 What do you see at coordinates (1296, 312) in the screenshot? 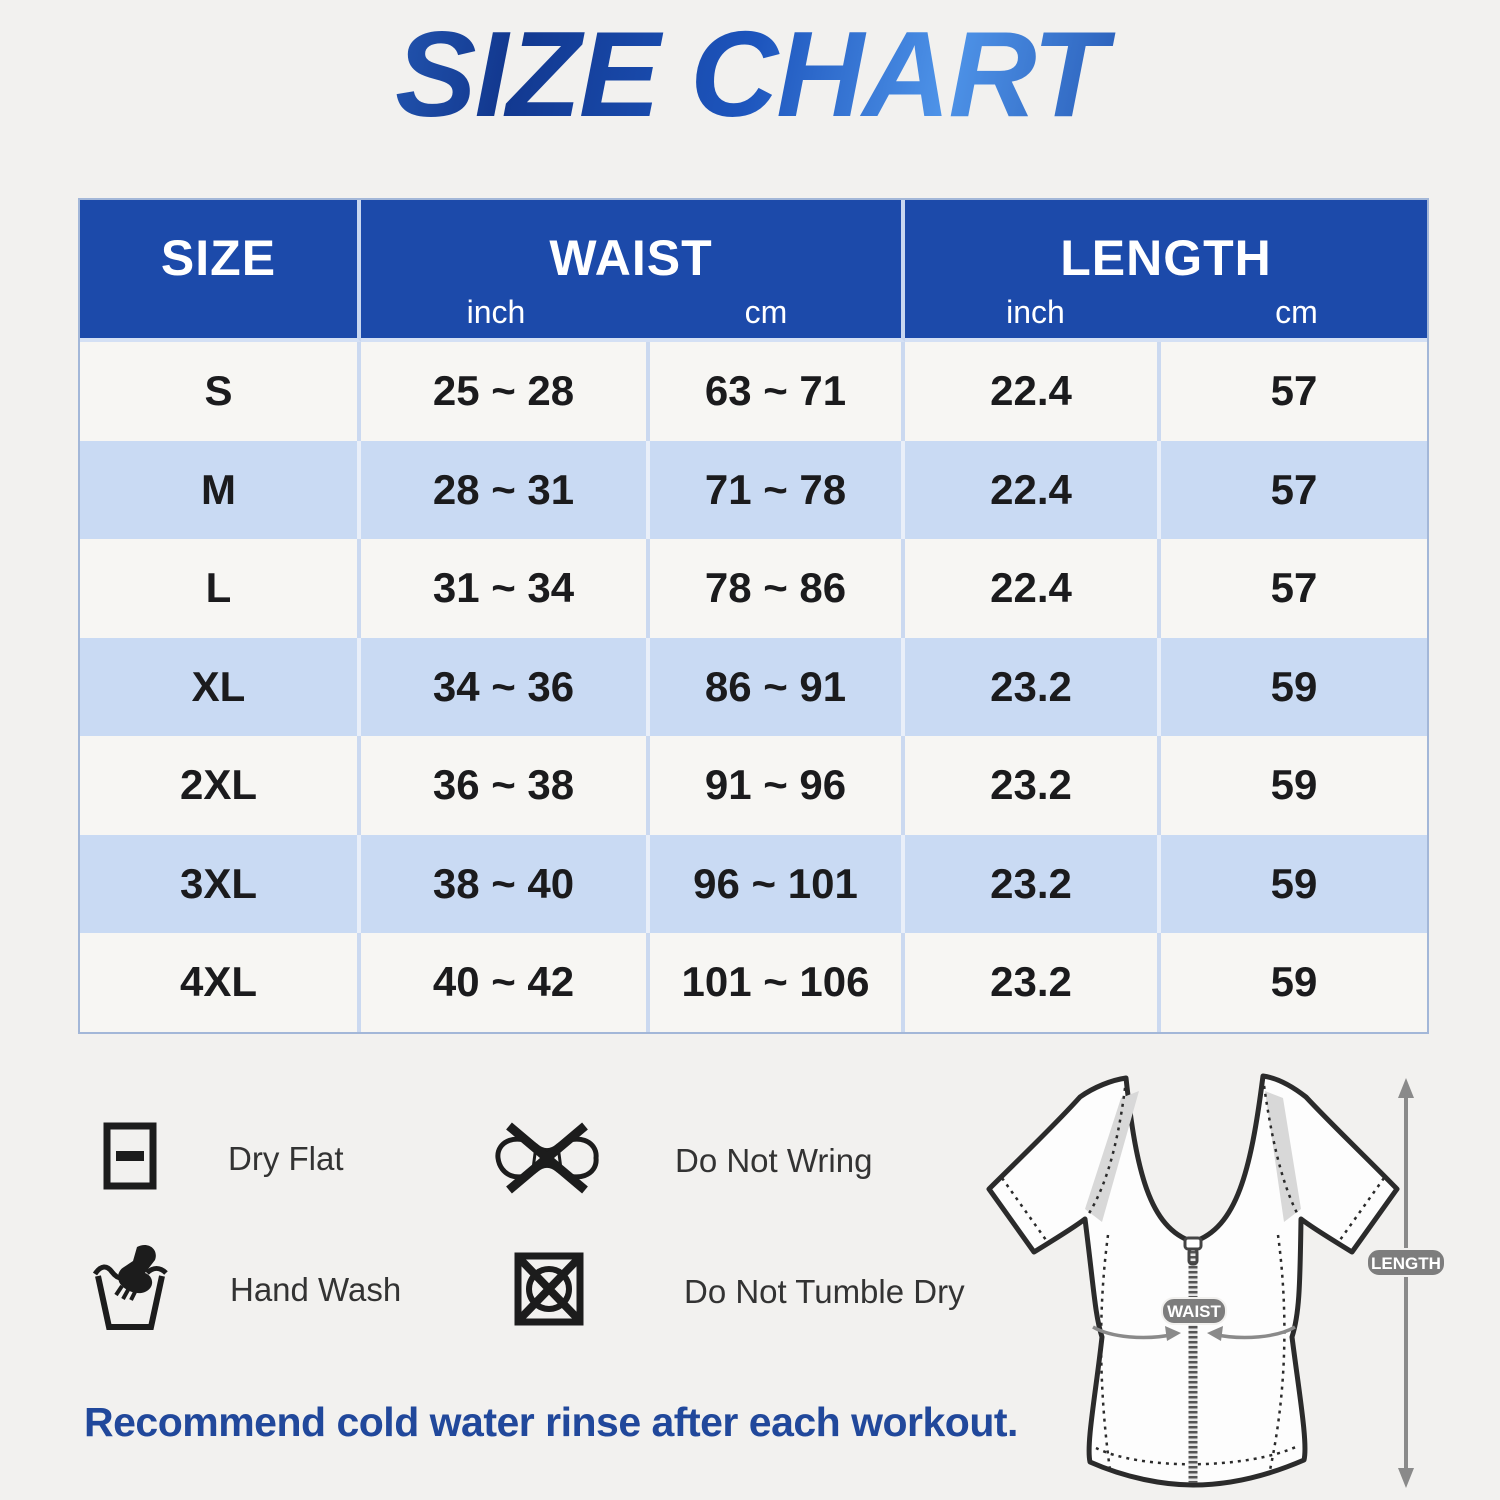
I see `length-unit-cm: cm` at bounding box center [1296, 312].